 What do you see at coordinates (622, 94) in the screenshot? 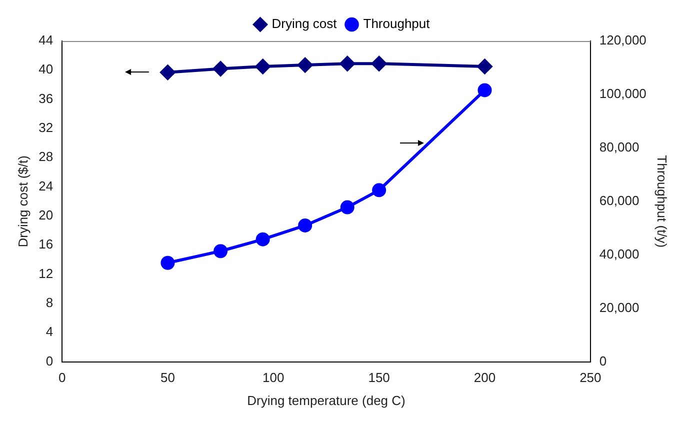
I see `y2-tick-label: 100,000` at bounding box center [622, 94].